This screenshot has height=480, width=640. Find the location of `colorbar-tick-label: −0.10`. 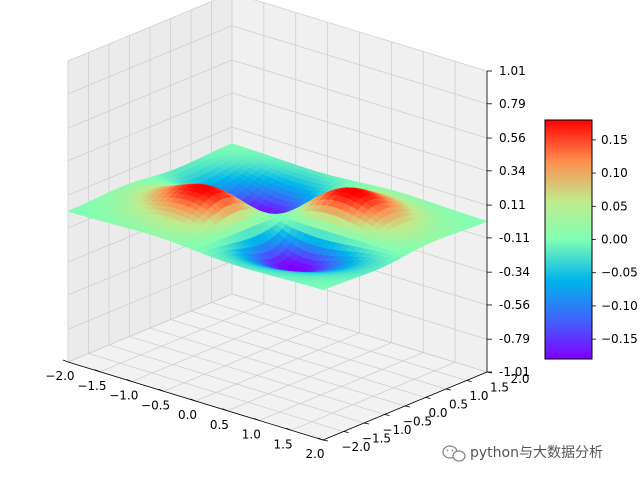

colorbar-tick-label: −0.10 is located at coordinates (619, 306).